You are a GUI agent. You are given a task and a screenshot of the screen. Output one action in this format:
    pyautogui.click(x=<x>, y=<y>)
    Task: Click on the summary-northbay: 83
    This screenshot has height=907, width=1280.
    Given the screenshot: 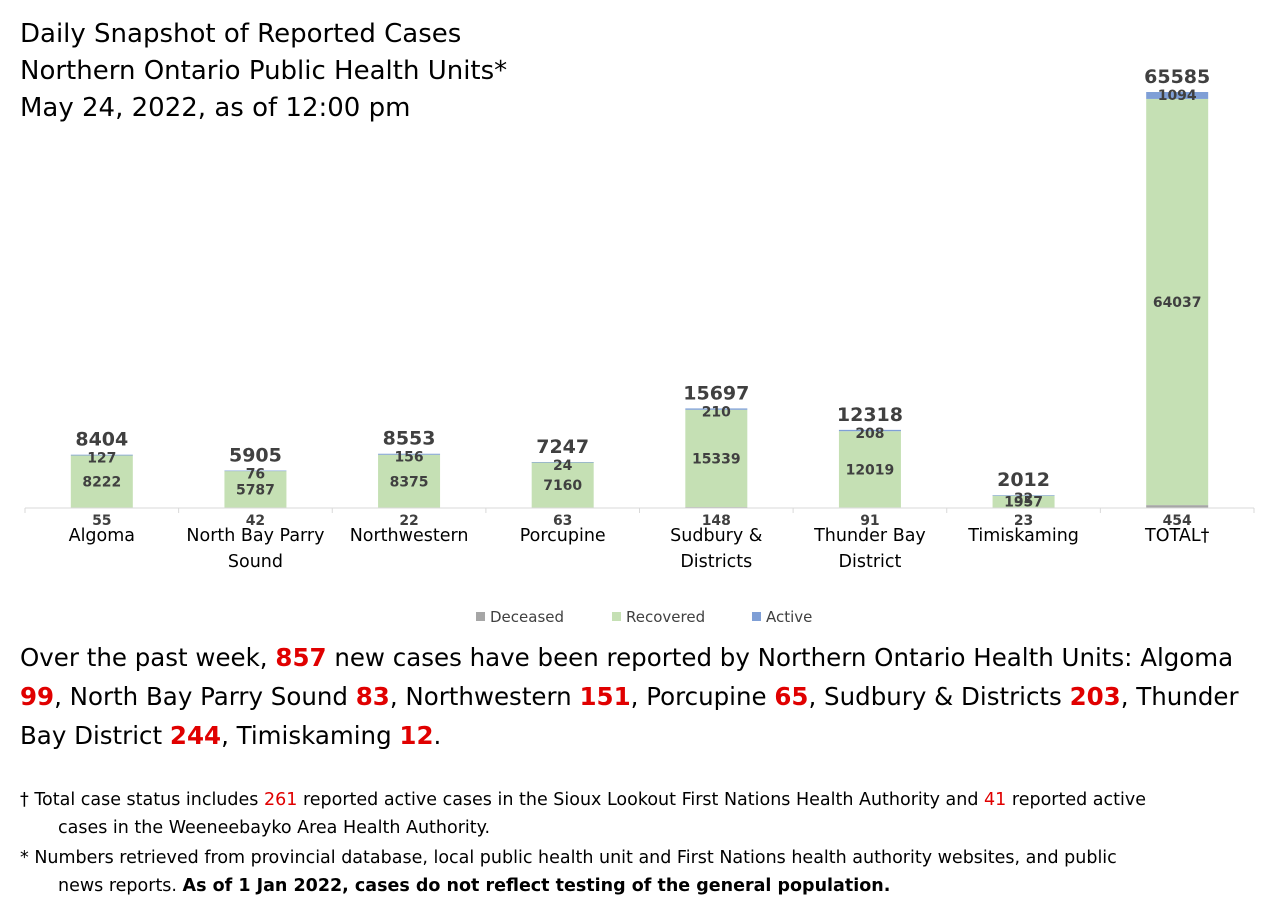 What is the action you would take?
    pyautogui.click(x=372, y=696)
    